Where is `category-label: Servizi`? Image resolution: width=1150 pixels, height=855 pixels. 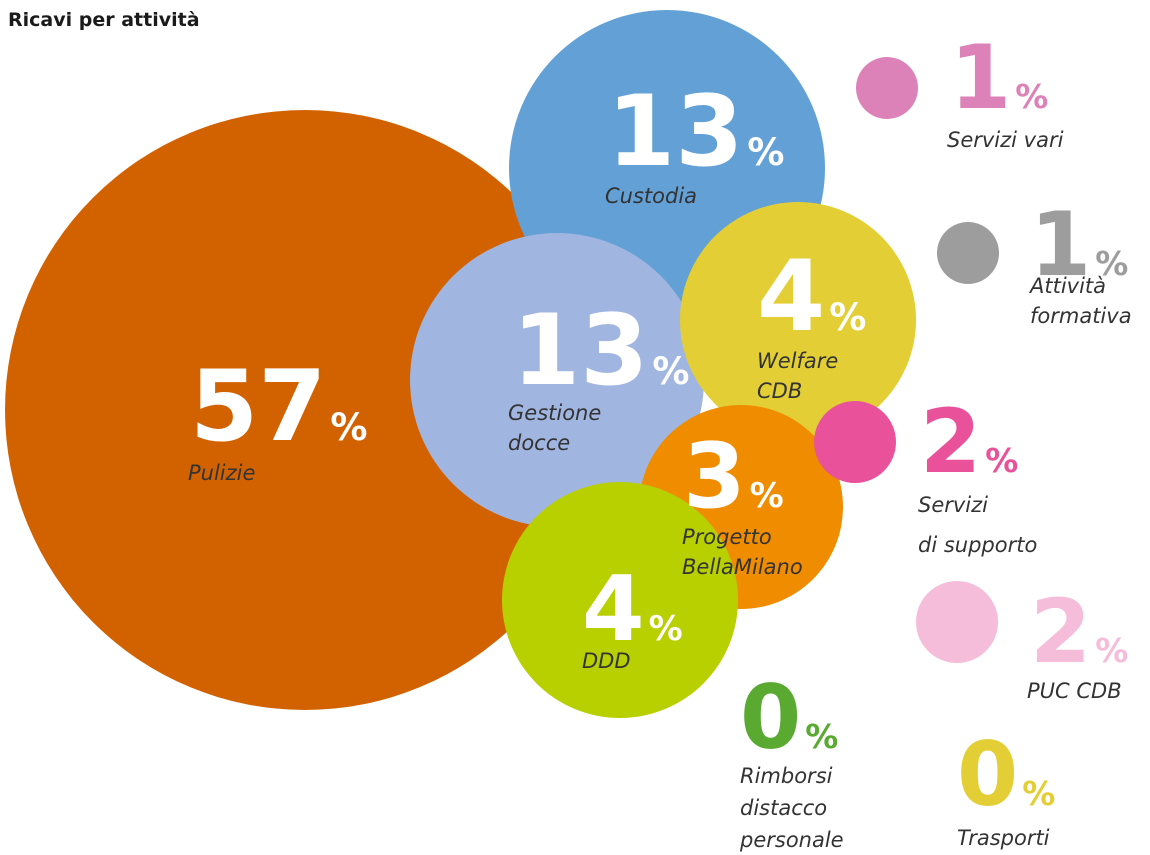
category-label: Servizi is located at coordinates (953, 505).